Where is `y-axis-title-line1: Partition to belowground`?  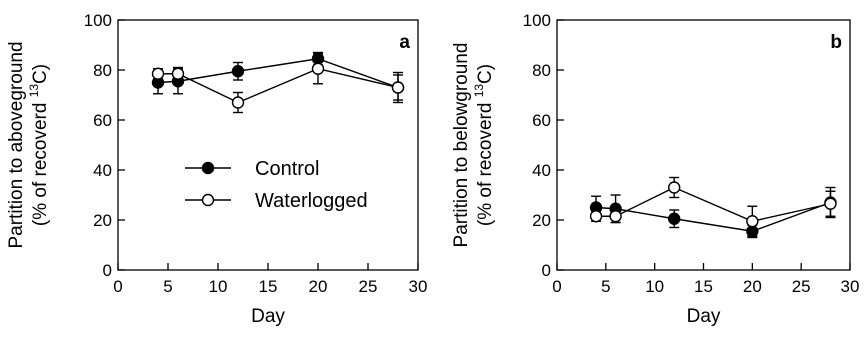 y-axis-title-line1: Partition to belowground is located at coordinates (461, 145).